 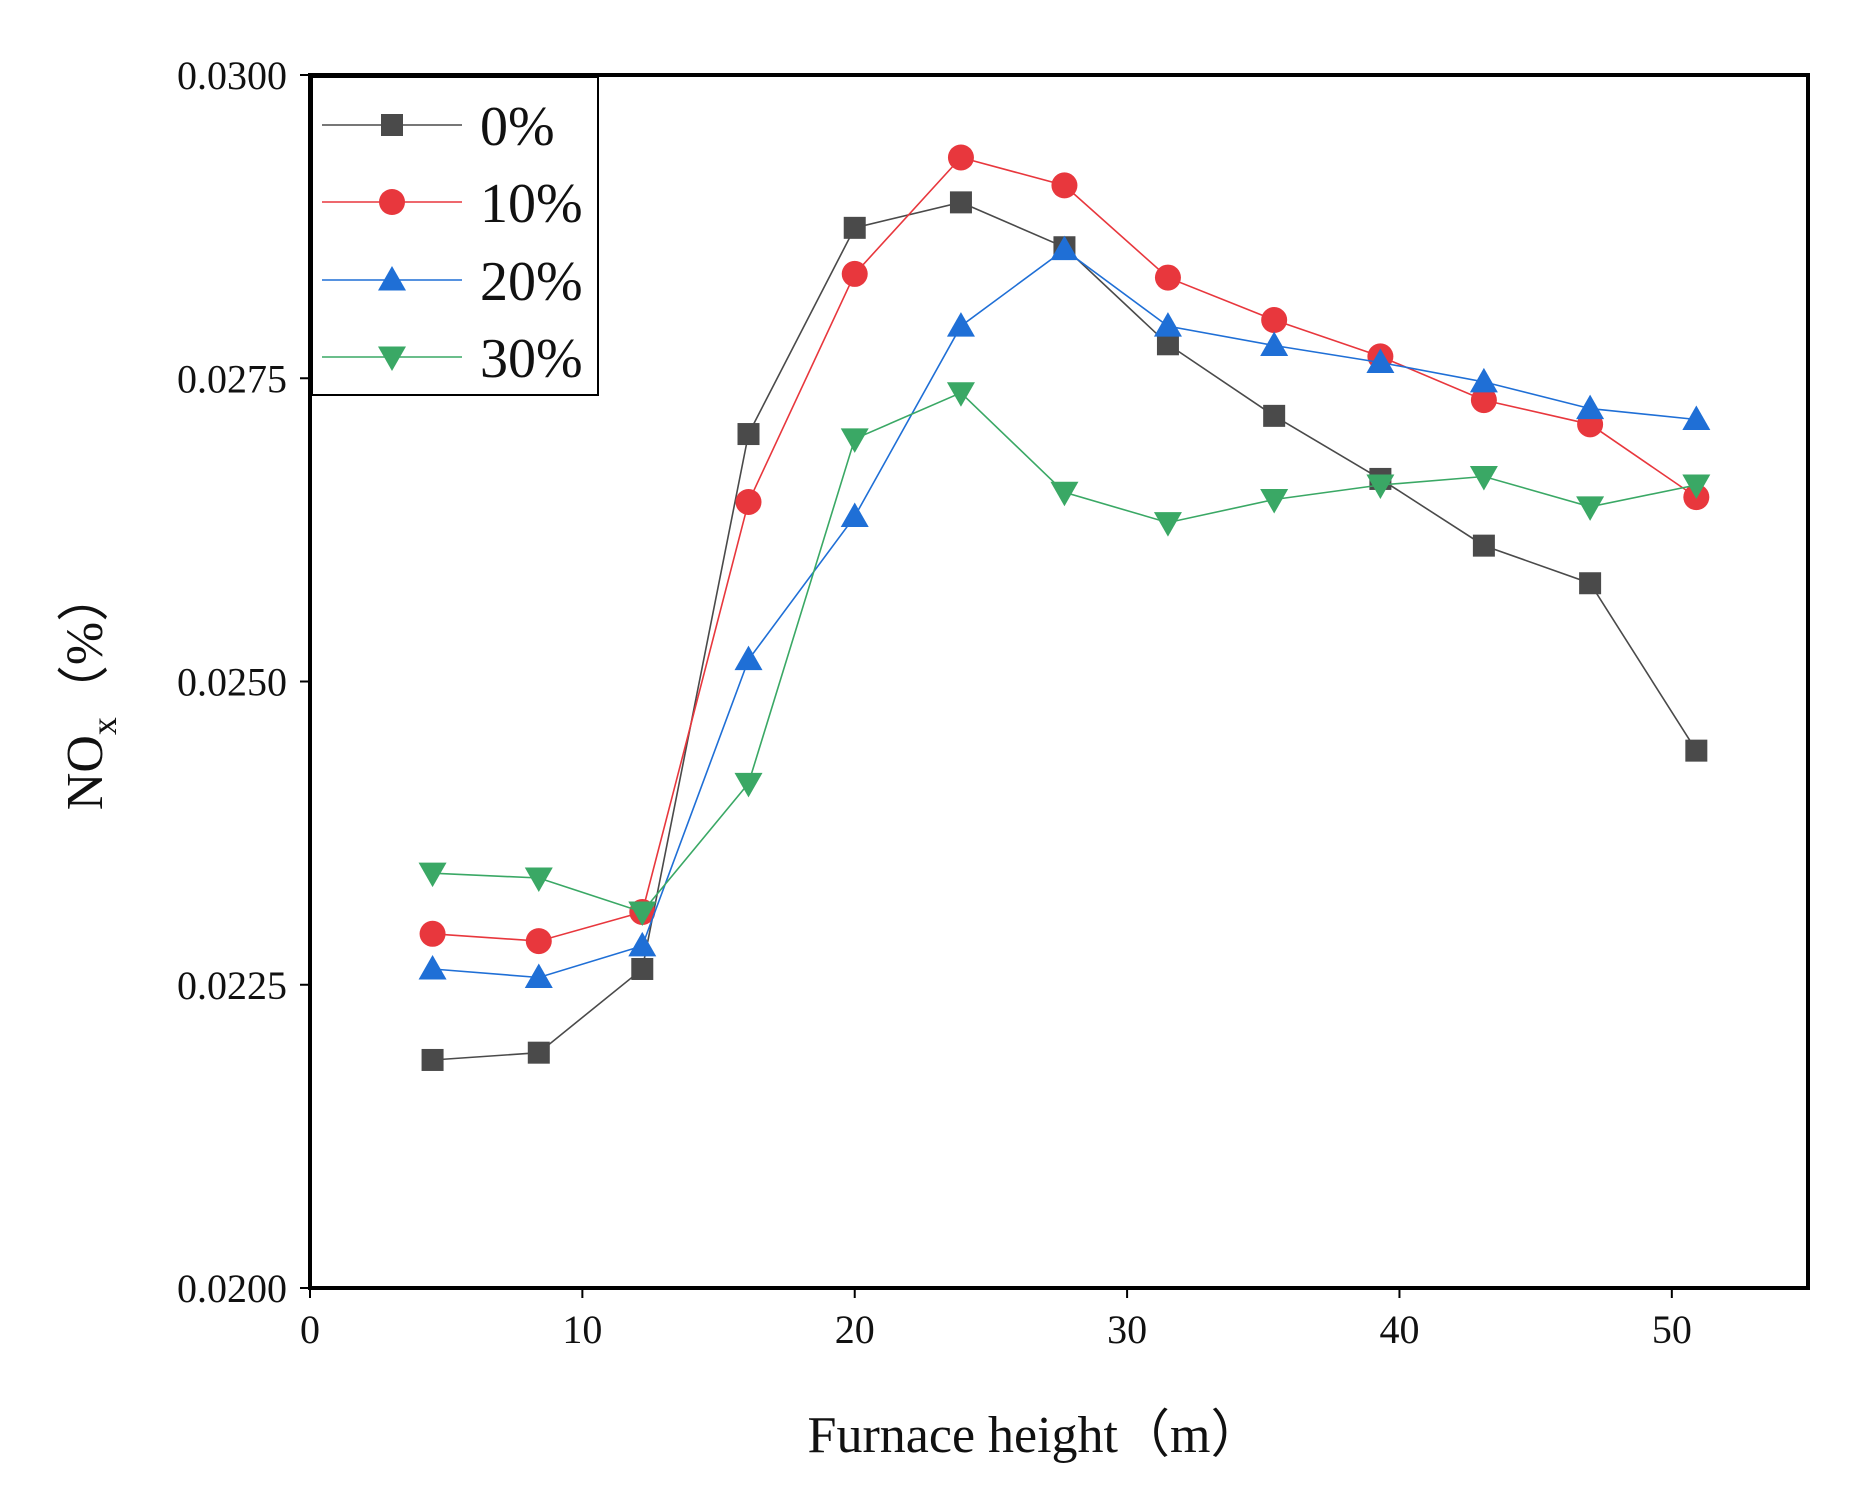 What do you see at coordinates (438, 127) in the screenshot?
I see `legend-entry-0pct: 0%` at bounding box center [438, 127].